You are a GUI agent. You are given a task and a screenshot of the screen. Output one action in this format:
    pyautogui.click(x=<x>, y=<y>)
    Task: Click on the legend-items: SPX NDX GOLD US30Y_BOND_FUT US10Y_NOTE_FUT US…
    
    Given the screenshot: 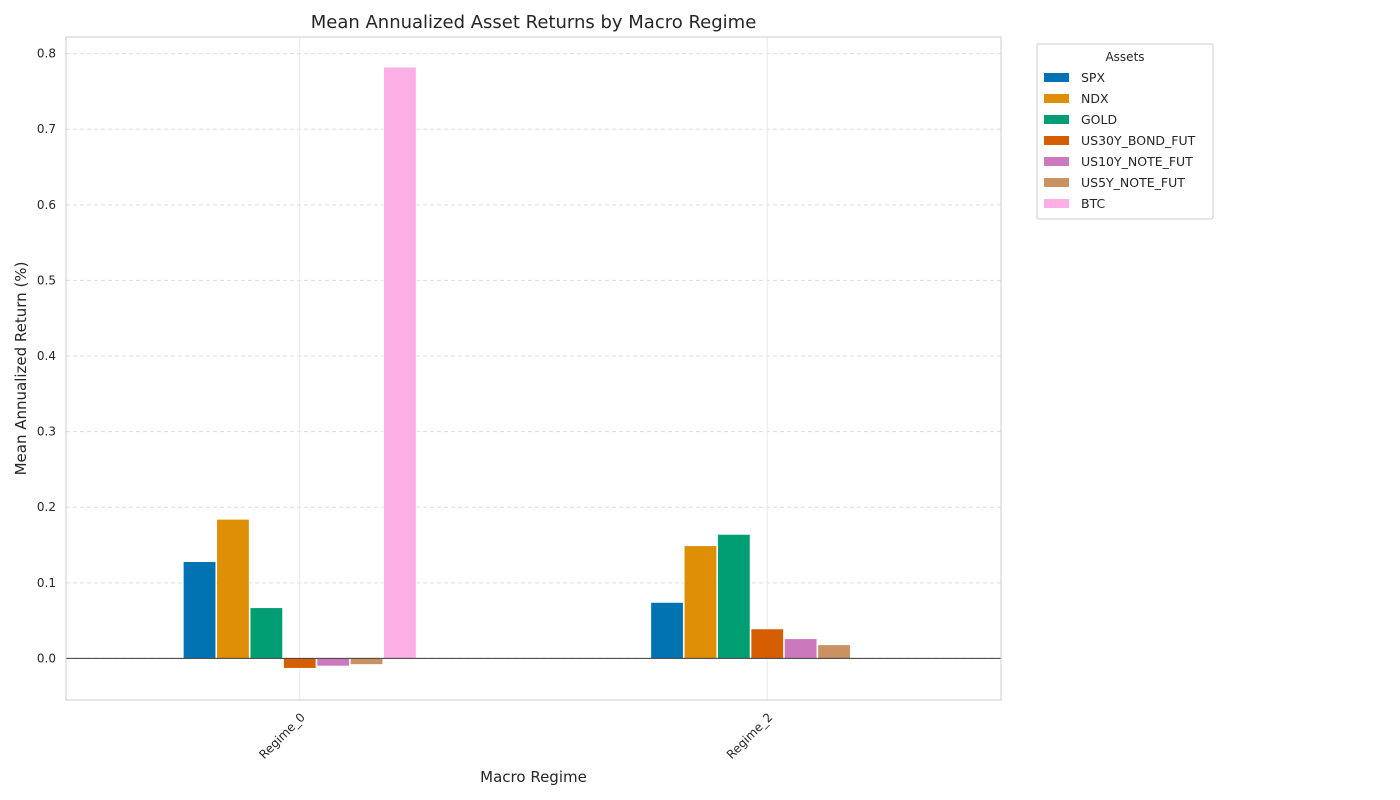 What is the action you would take?
    pyautogui.click(x=1120, y=140)
    